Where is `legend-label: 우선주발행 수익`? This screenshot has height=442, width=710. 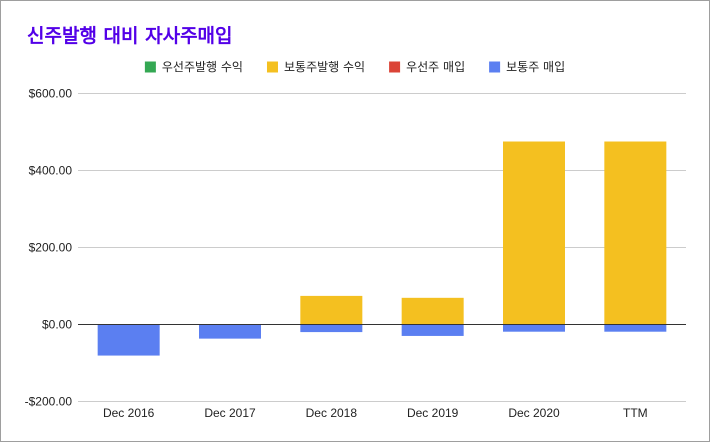 legend-label: 우선주발행 수익 is located at coordinates (202, 66).